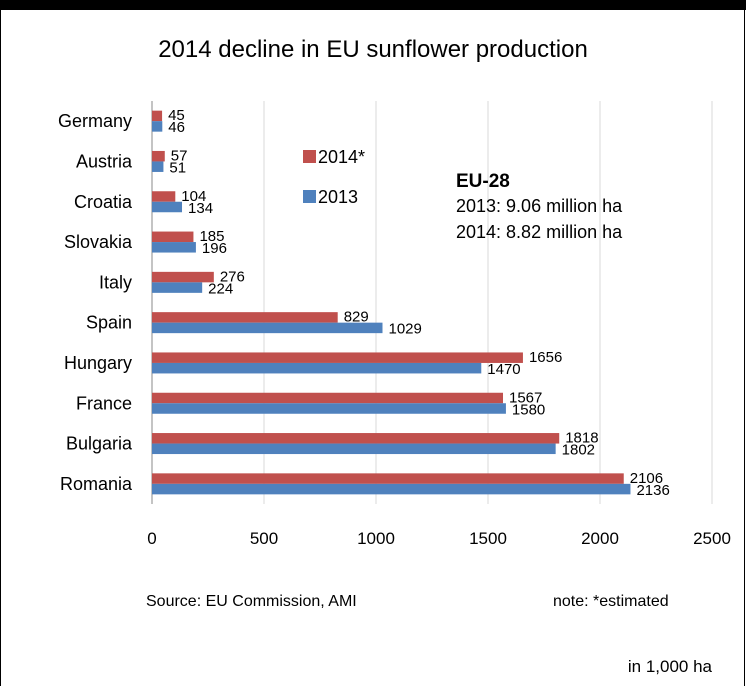 The image size is (746, 687). What do you see at coordinates (214, 248) in the screenshot?
I see `value-slovakia-2013: 196` at bounding box center [214, 248].